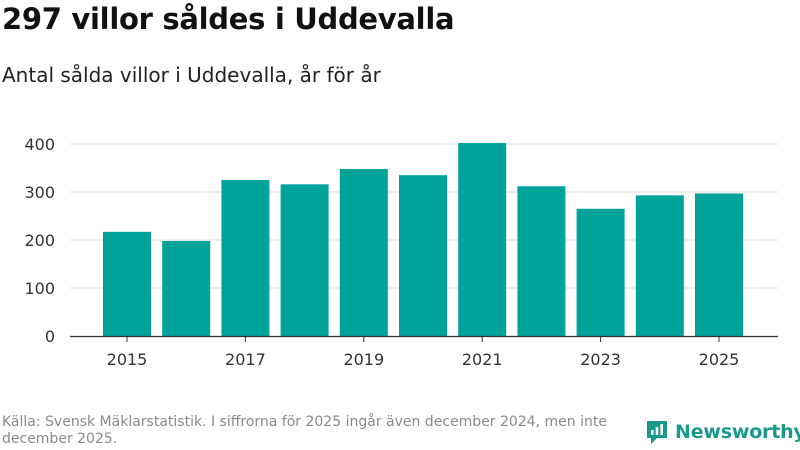 The image size is (800, 450). I want to click on newsworthy-logo: Newsworthy, so click(722, 432).